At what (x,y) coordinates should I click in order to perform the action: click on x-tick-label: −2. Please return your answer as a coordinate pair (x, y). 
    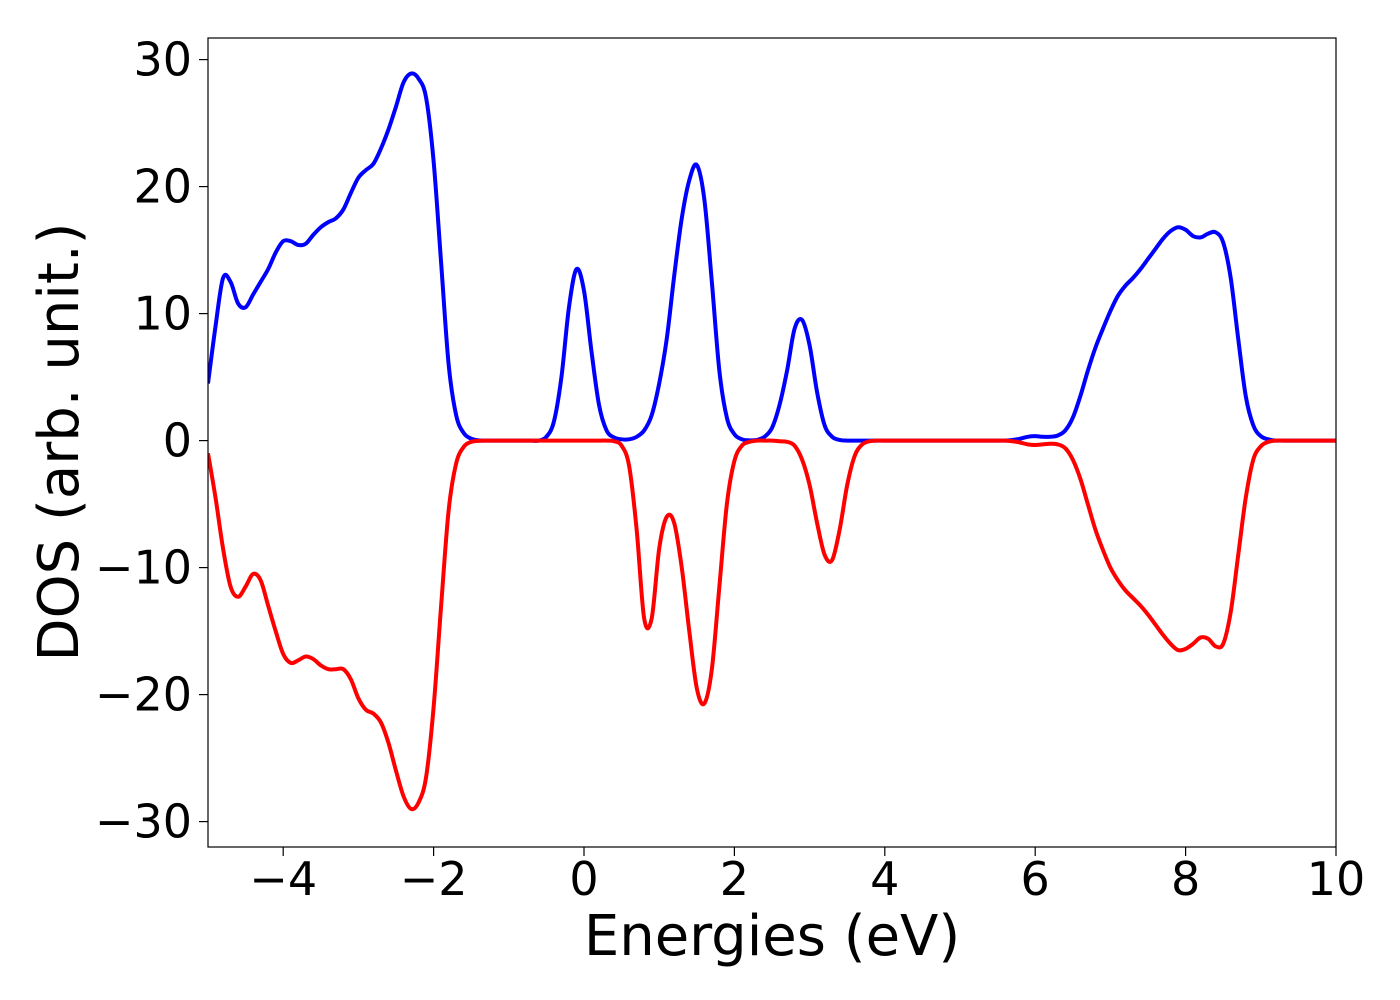
    Looking at the image, I should click on (434, 879).